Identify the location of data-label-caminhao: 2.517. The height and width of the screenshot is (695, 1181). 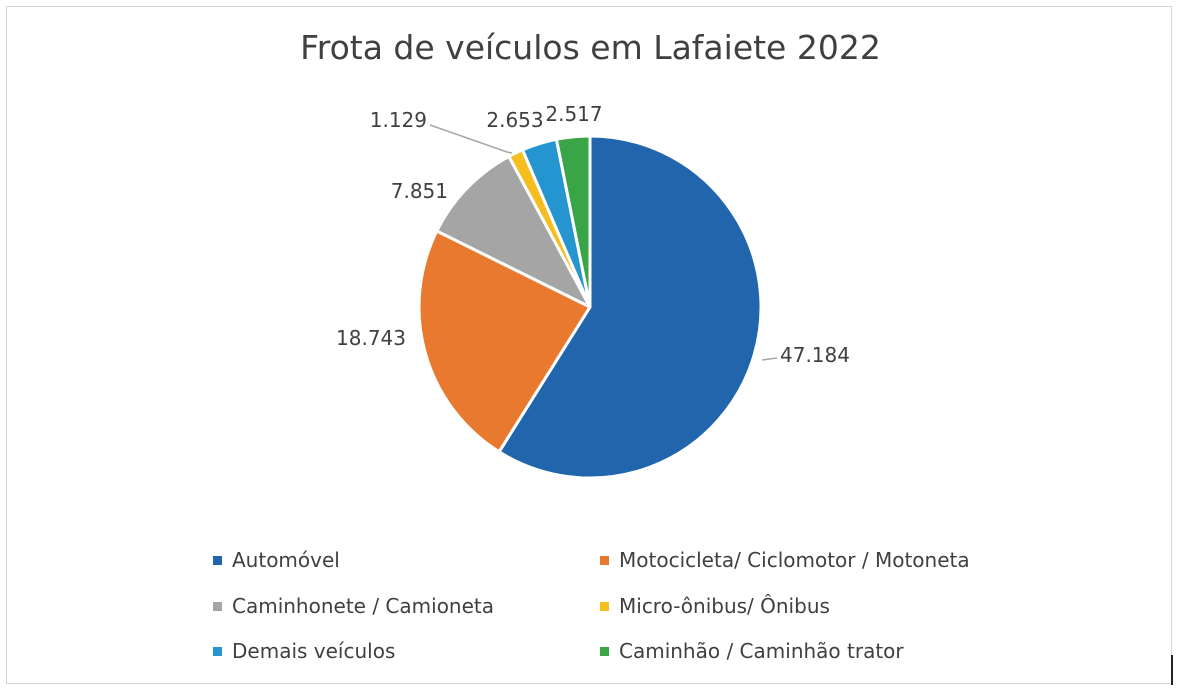
(573, 114).